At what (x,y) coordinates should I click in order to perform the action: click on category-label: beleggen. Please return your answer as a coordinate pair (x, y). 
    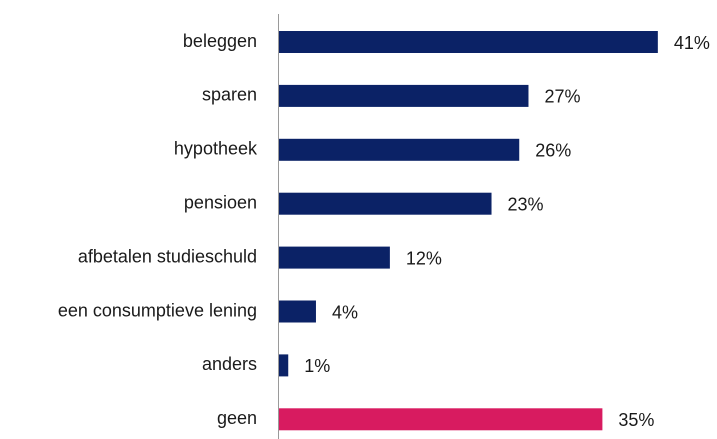
    Looking at the image, I should click on (220, 41).